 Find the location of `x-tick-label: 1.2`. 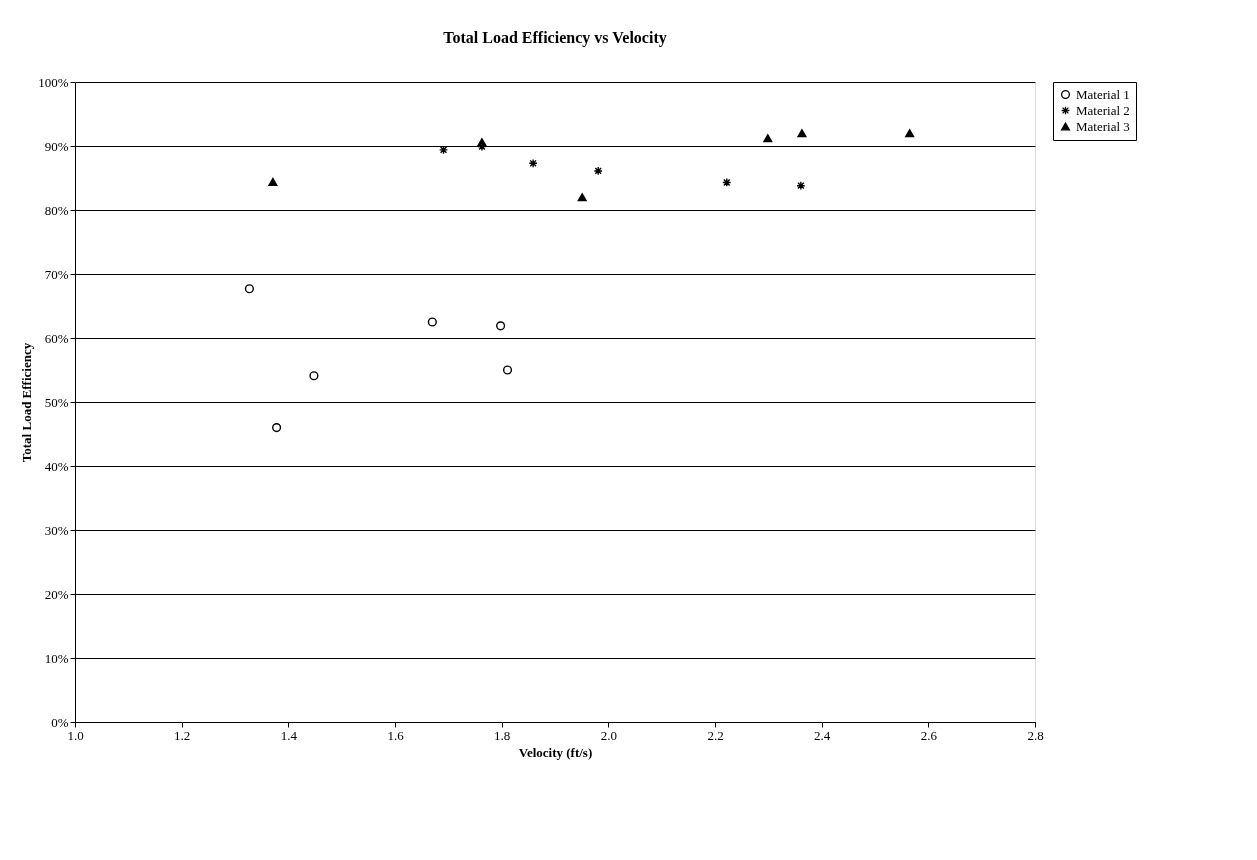

x-tick-label: 1.2 is located at coordinates (182, 735).